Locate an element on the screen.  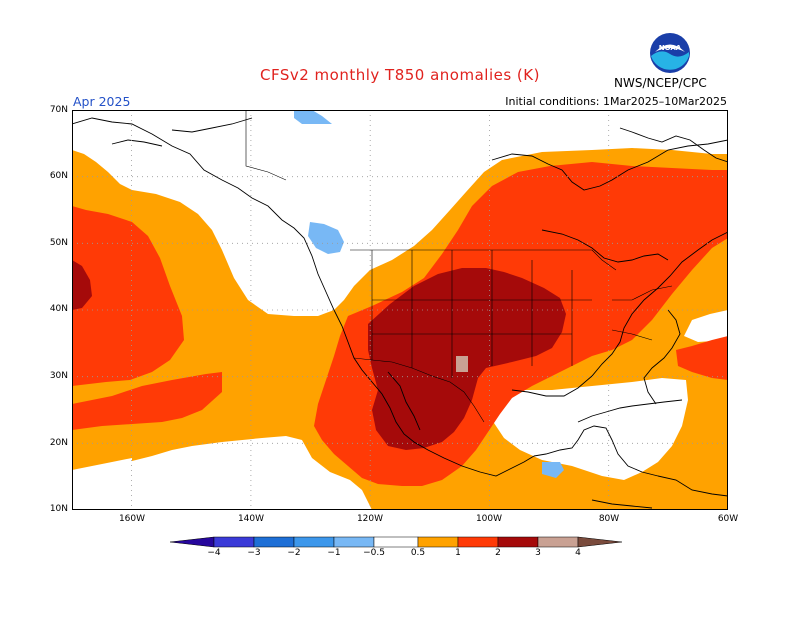
lon-label-120w: 120W is located at coordinates (370, 519).